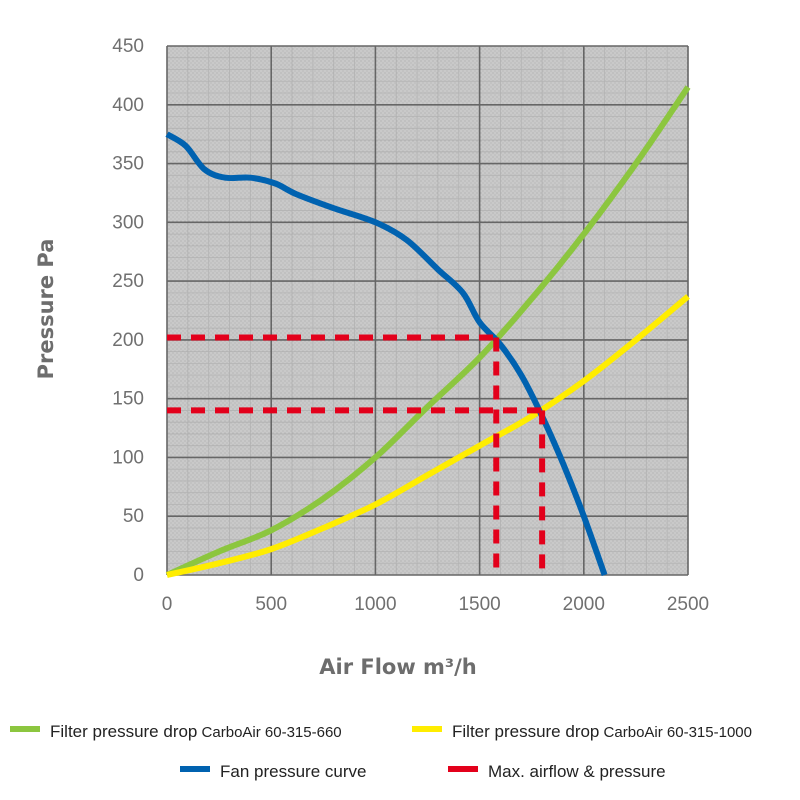  What do you see at coordinates (128, 281) in the screenshot?
I see `y-tick-label: 250` at bounding box center [128, 281].